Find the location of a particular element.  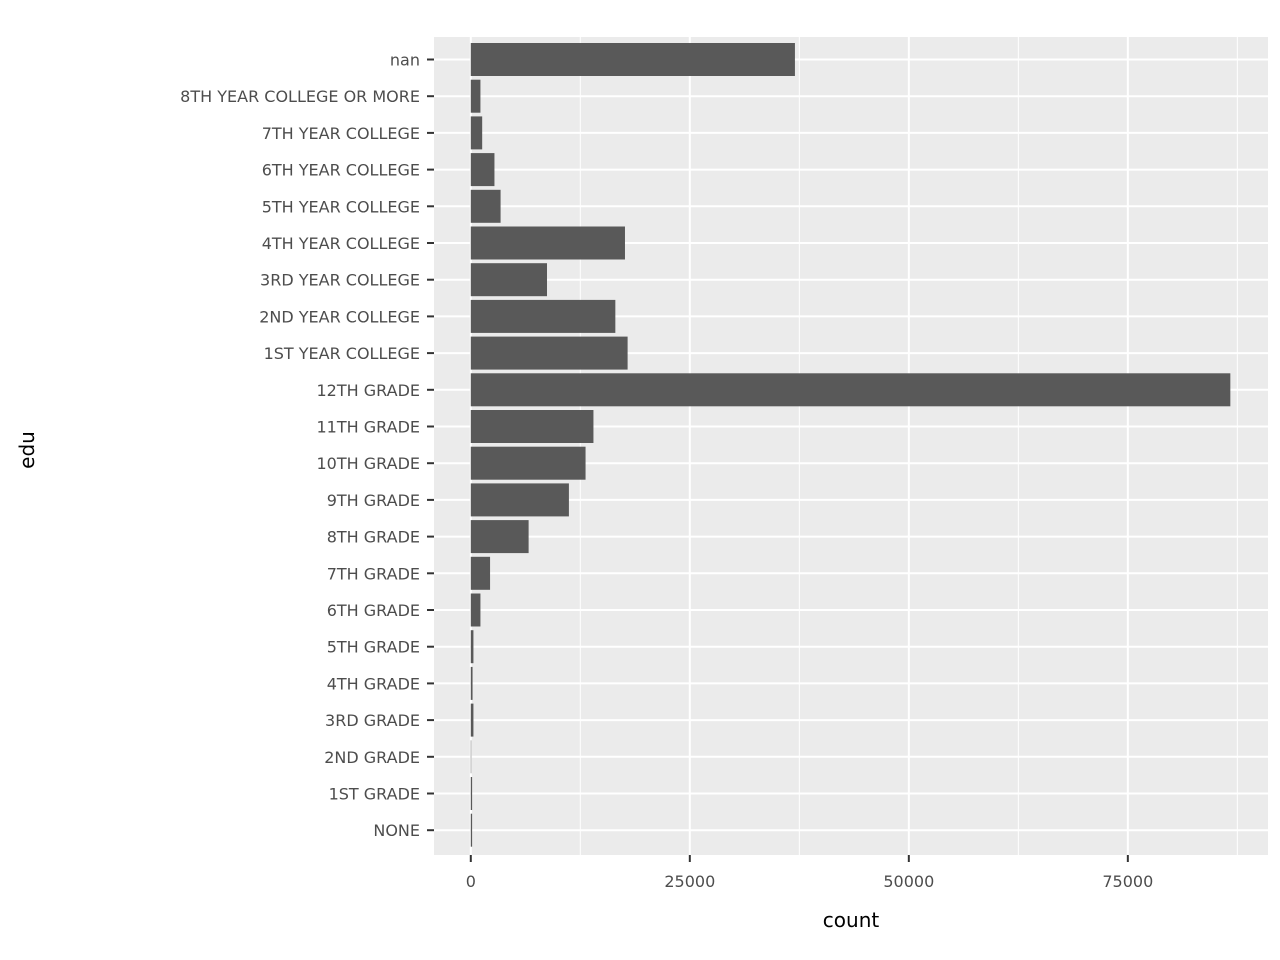

y-tick-label: 9TH GRADE is located at coordinates (373, 500).